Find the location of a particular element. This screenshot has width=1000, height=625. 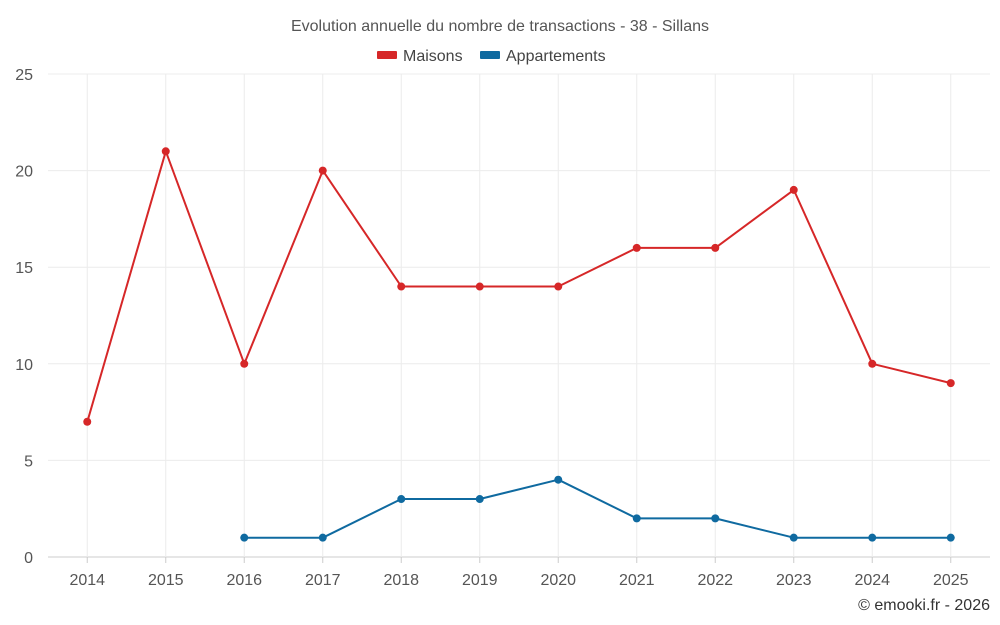

x-tick-label: 2025 is located at coordinates (951, 580).